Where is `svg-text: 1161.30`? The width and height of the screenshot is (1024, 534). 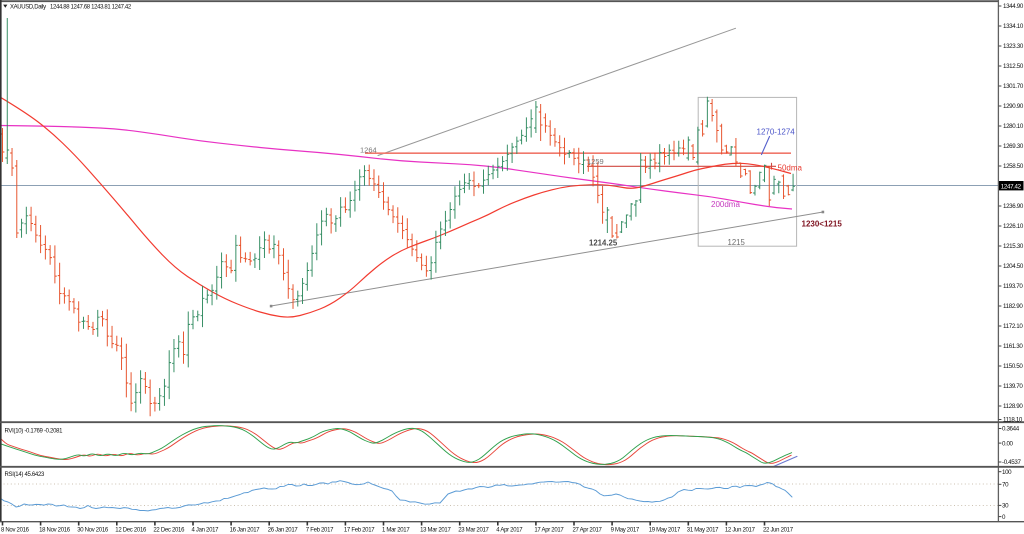 svg-text: 1161.30 is located at coordinates (1013, 346).